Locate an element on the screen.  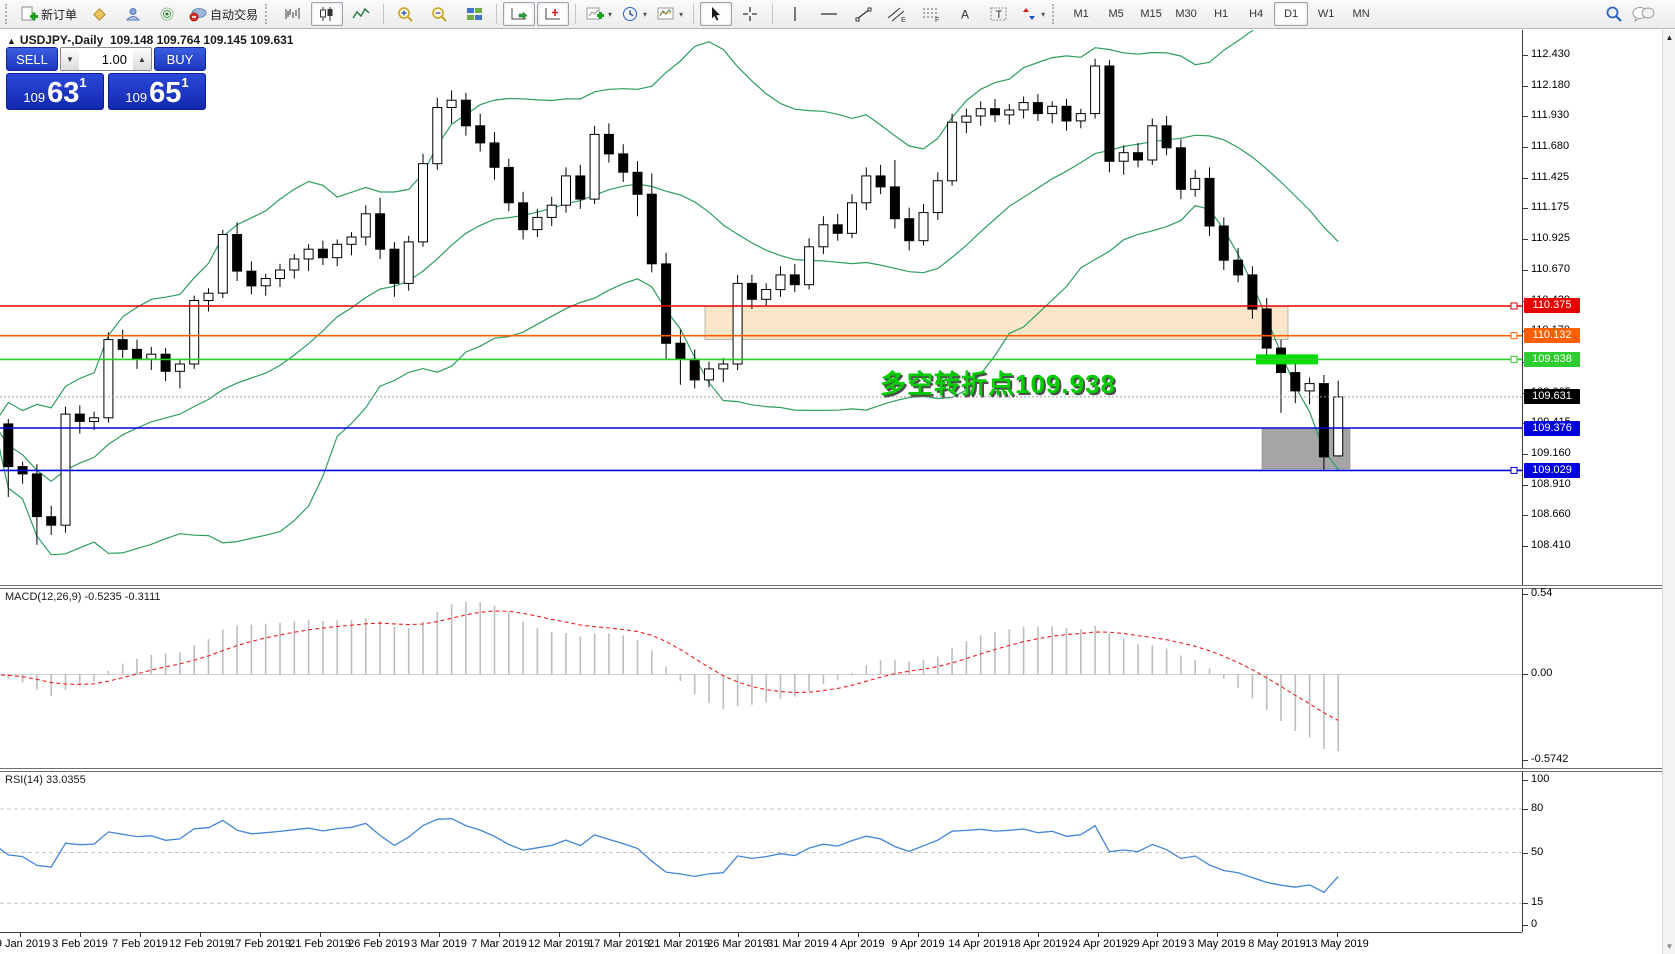
vertical-line-button is located at coordinates (795, 14).